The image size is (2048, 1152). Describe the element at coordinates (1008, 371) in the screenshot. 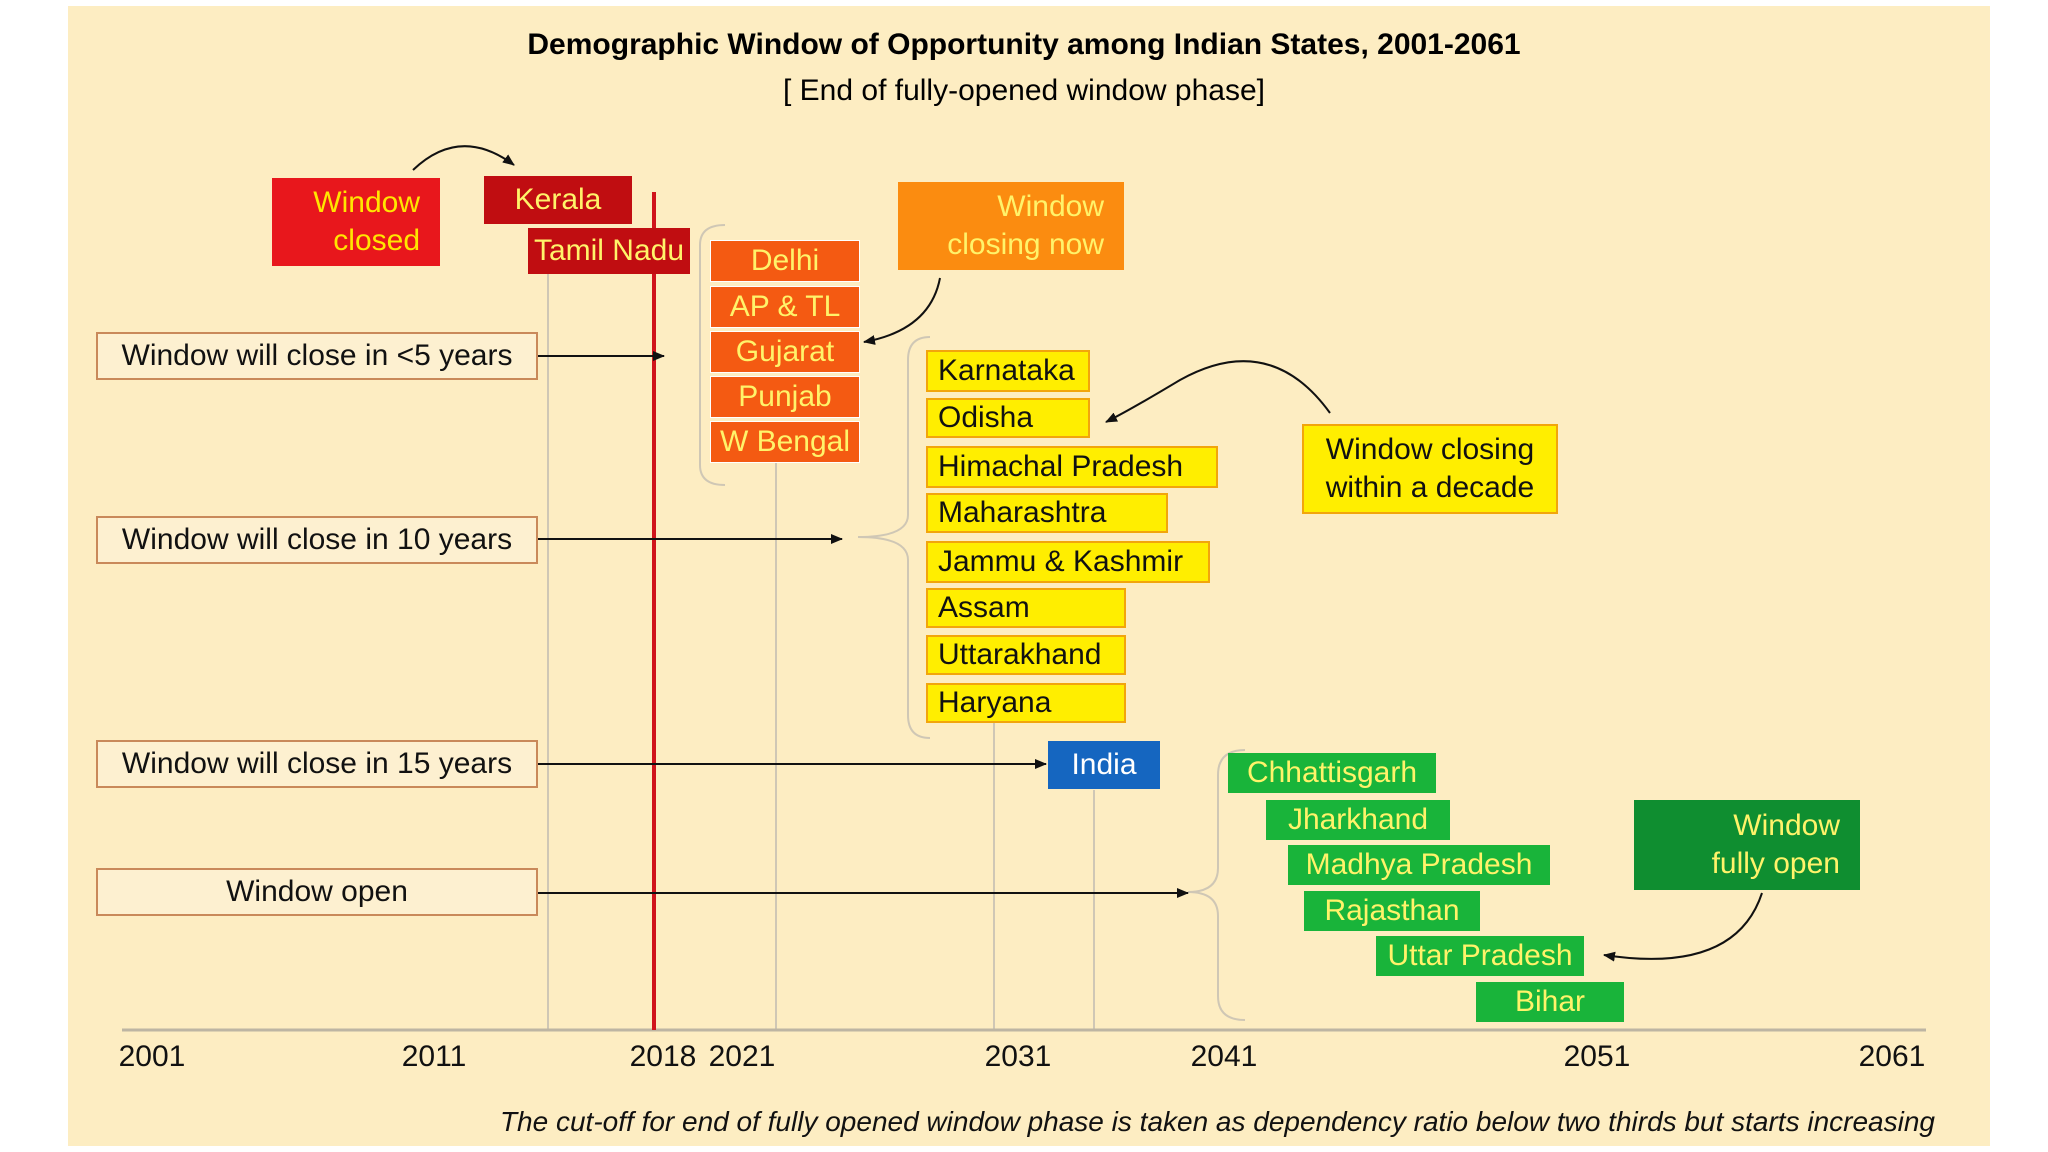

I see `state-karnataka: Karnataka` at that location.